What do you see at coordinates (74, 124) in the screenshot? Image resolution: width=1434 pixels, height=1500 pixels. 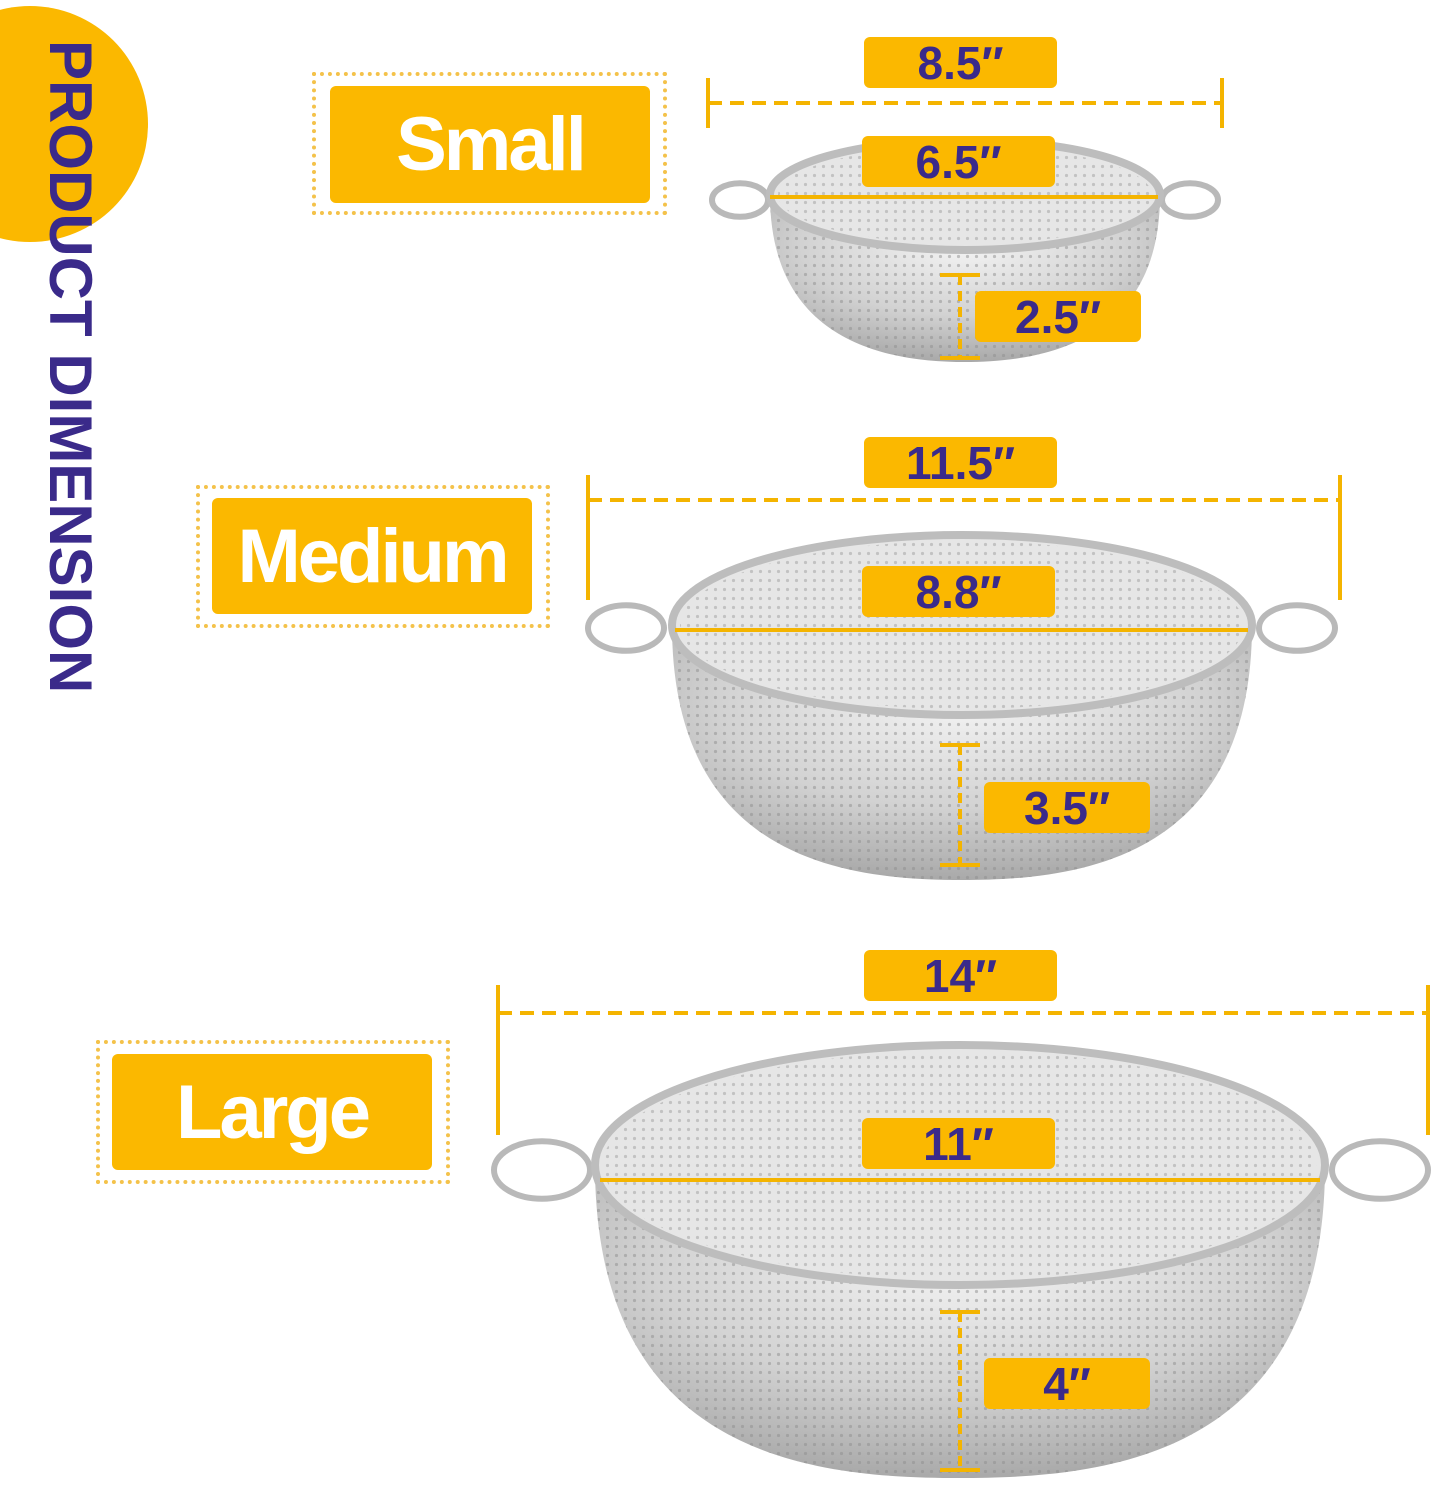 I see `decorative-circle` at bounding box center [74, 124].